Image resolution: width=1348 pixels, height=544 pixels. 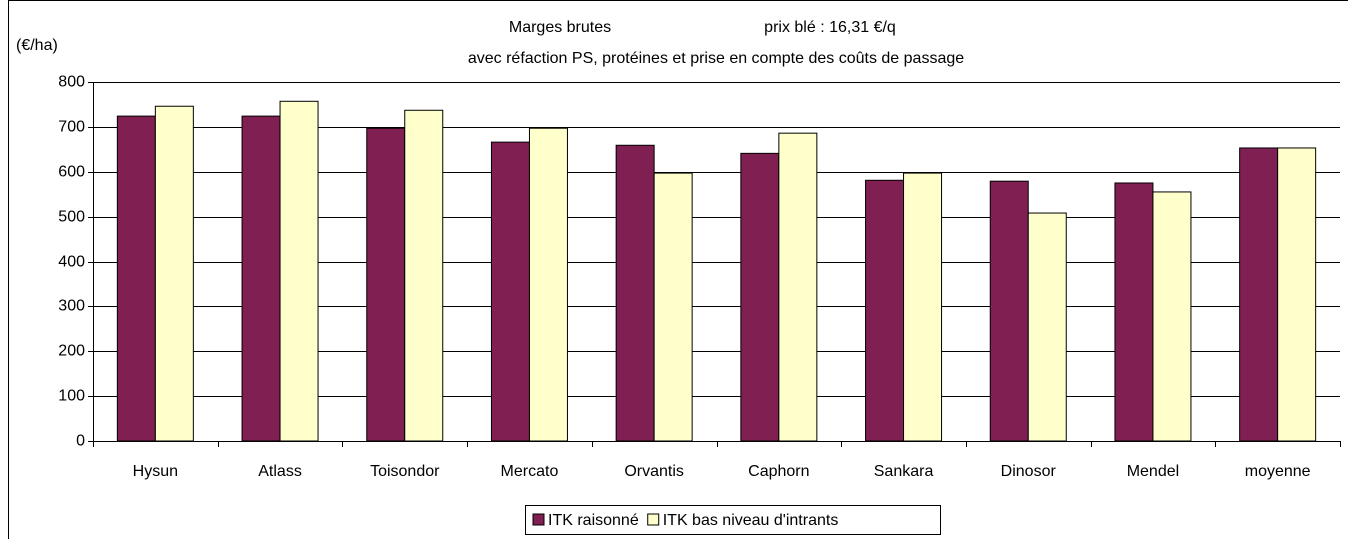 I want to click on x-tick-label: moyenne, so click(x=1278, y=471).